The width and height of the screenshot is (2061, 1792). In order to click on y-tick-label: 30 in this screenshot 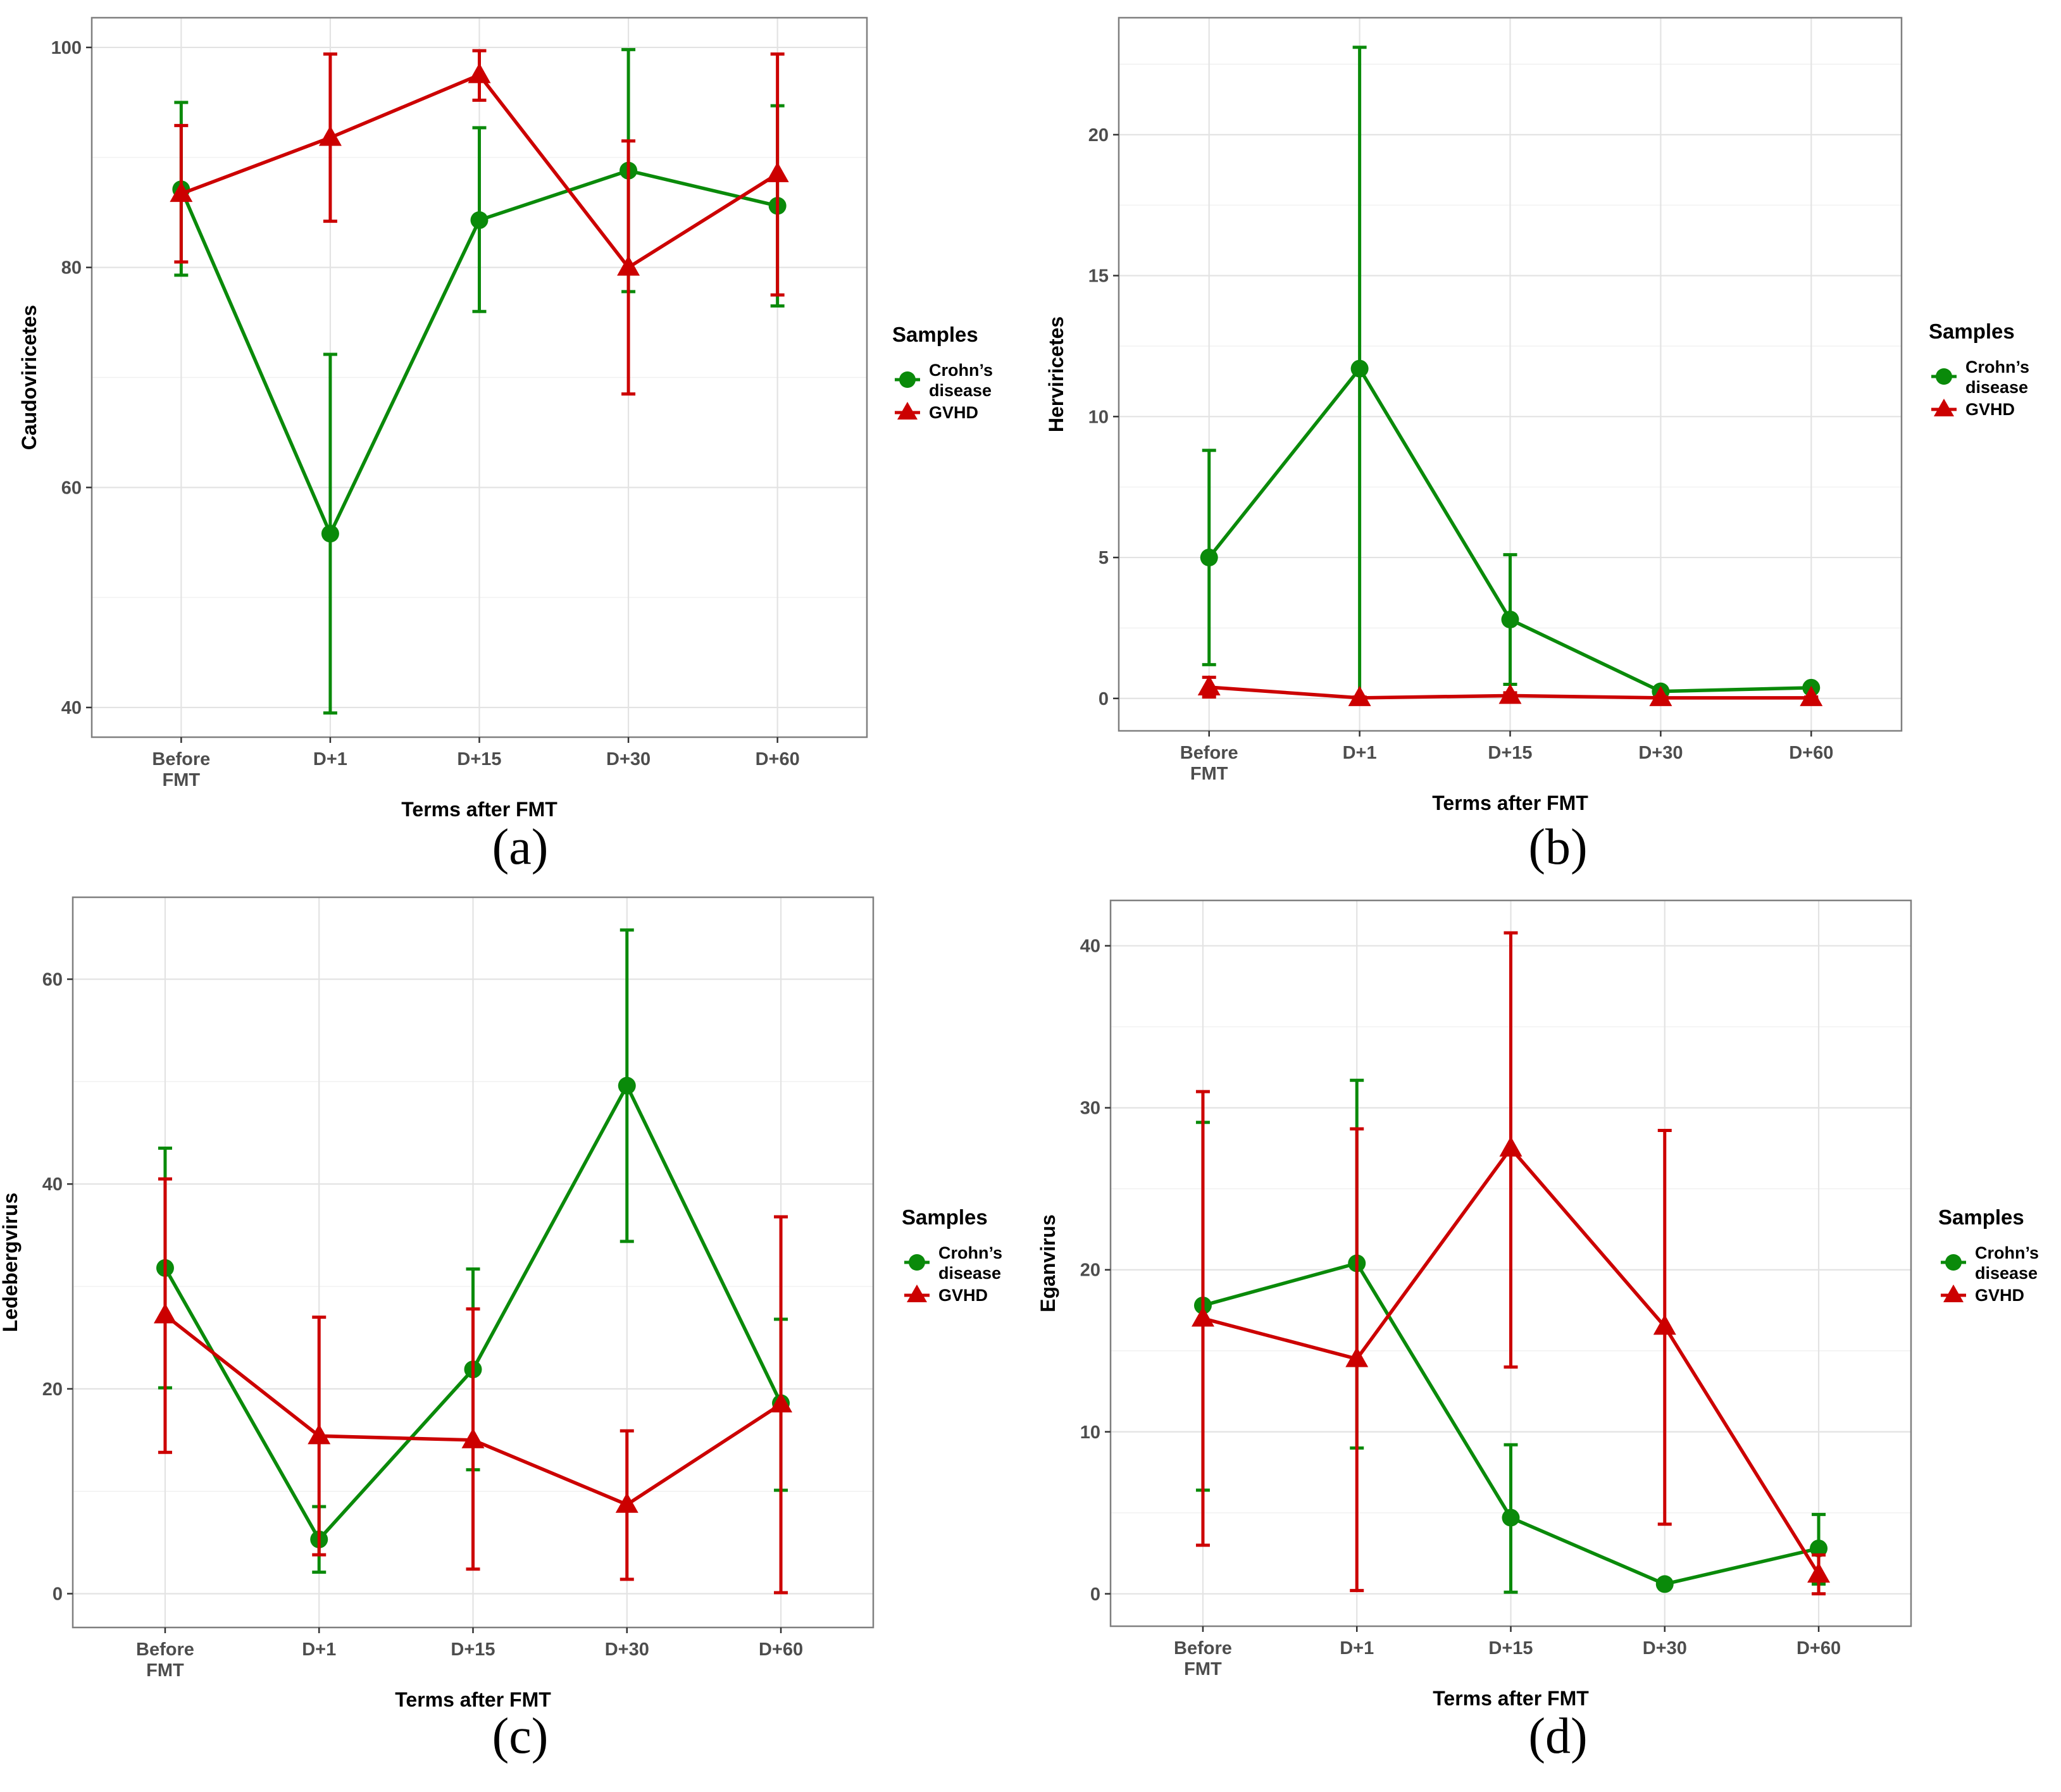, I will do `click(1090, 1109)`.